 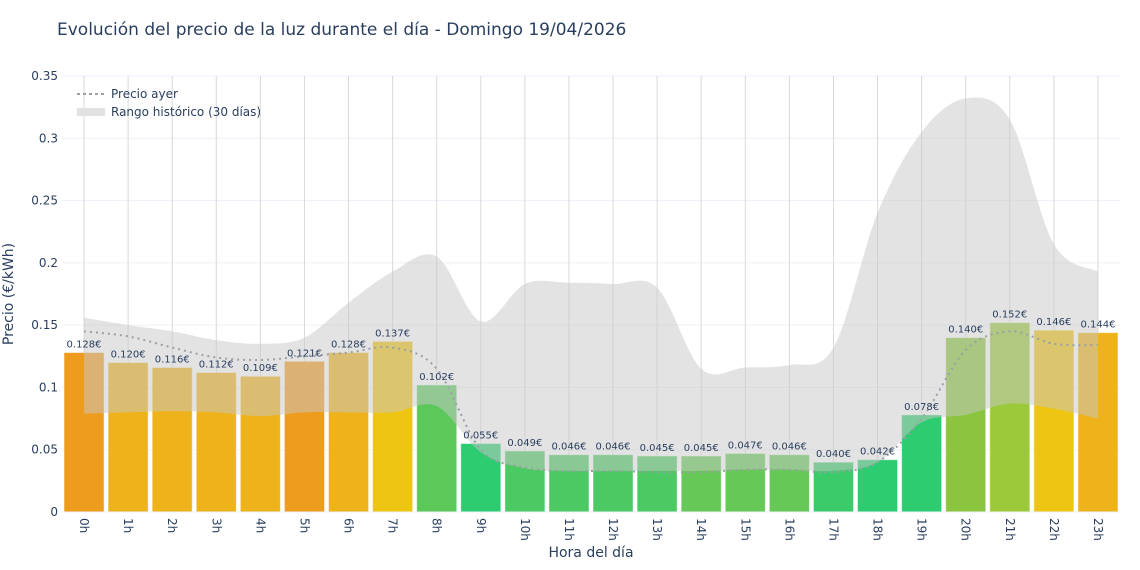 I want to click on x-tick-label: 10h, so click(x=525, y=529).